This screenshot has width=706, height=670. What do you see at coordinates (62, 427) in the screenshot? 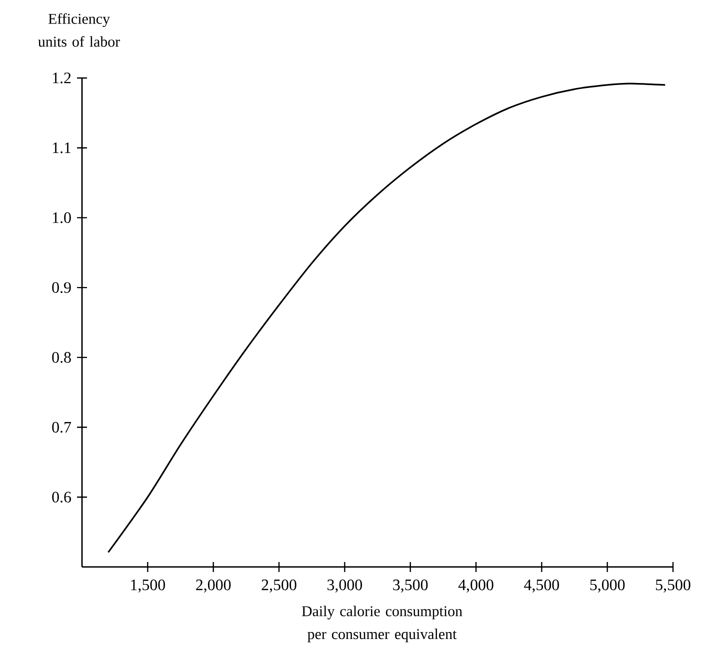
I see `y-tick-label: 0.7` at bounding box center [62, 427].